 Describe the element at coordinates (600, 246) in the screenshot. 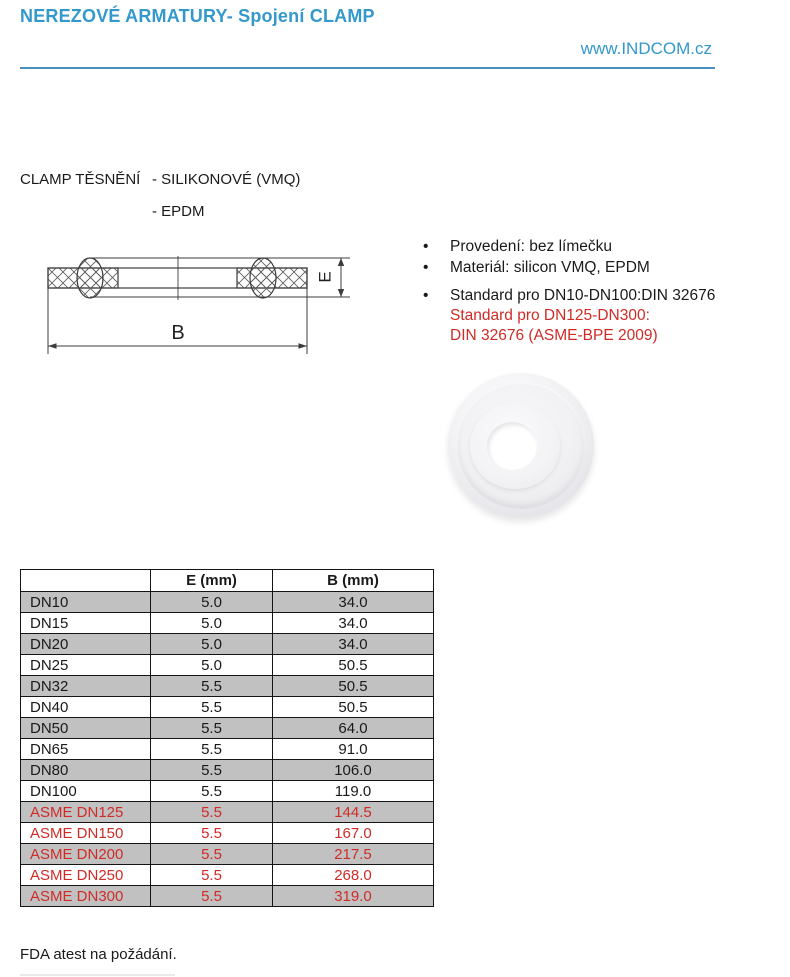

I see `spec-provedeni: Provedení: bez límečku` at that location.